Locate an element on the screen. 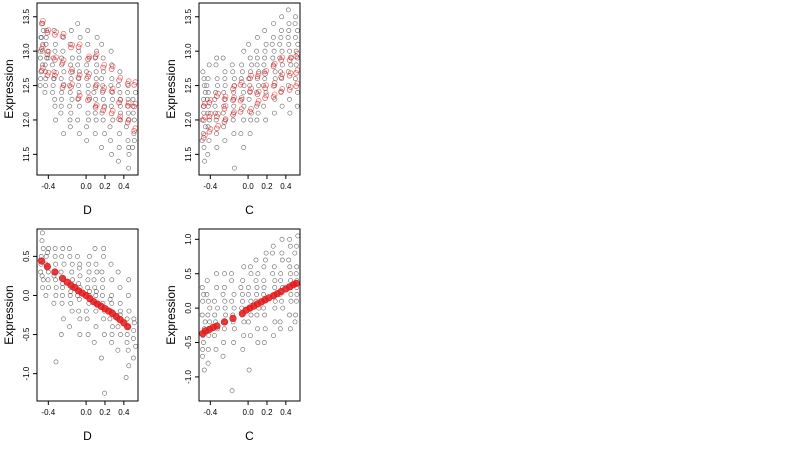 This screenshot has width=800, height=450. x-axis-title: C is located at coordinates (249, 436).